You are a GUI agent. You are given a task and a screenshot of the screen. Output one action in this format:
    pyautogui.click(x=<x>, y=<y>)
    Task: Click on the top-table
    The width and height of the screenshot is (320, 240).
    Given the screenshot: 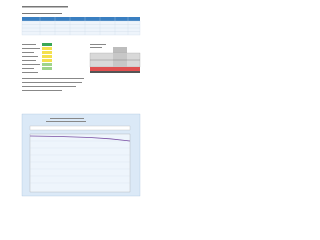 What is the action you would take?
    pyautogui.click(x=81, y=26)
    